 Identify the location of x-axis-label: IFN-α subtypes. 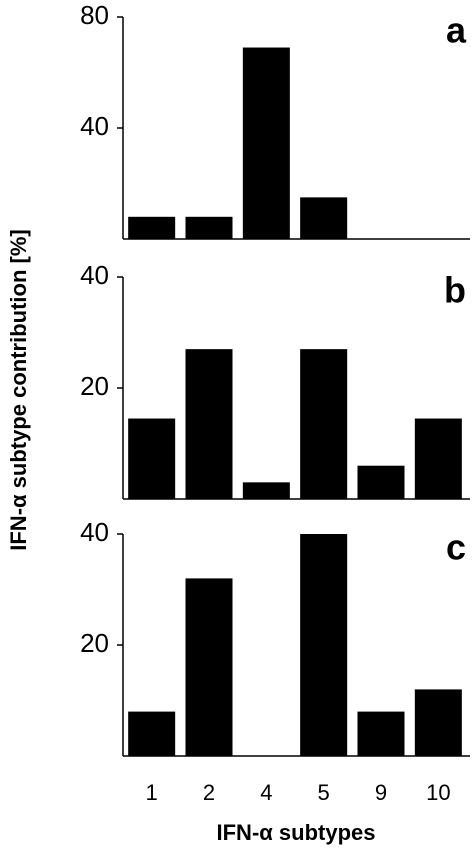
(296, 832).